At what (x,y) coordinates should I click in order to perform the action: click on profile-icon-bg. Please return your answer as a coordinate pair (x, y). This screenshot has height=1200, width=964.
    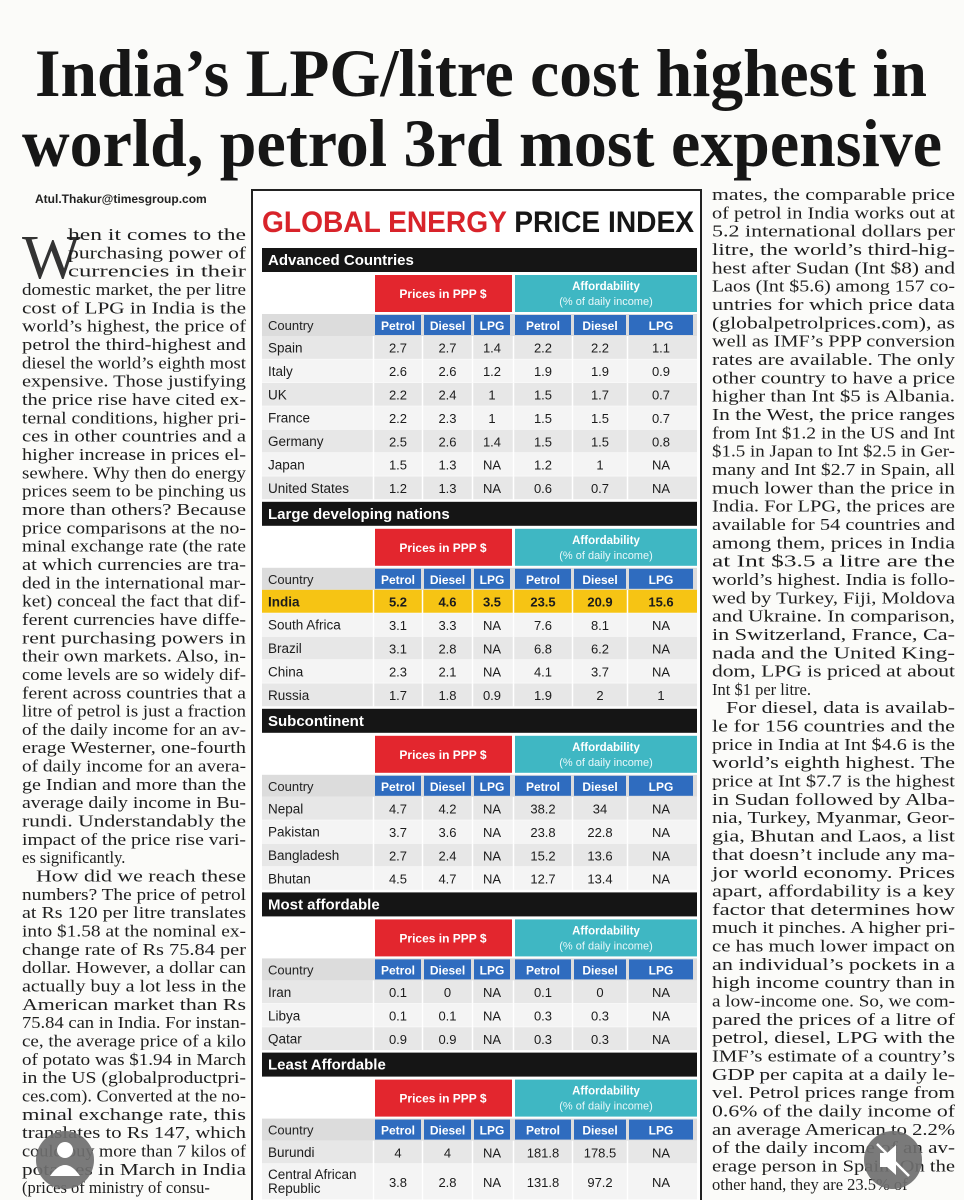
    Looking at the image, I should click on (65, 1160).